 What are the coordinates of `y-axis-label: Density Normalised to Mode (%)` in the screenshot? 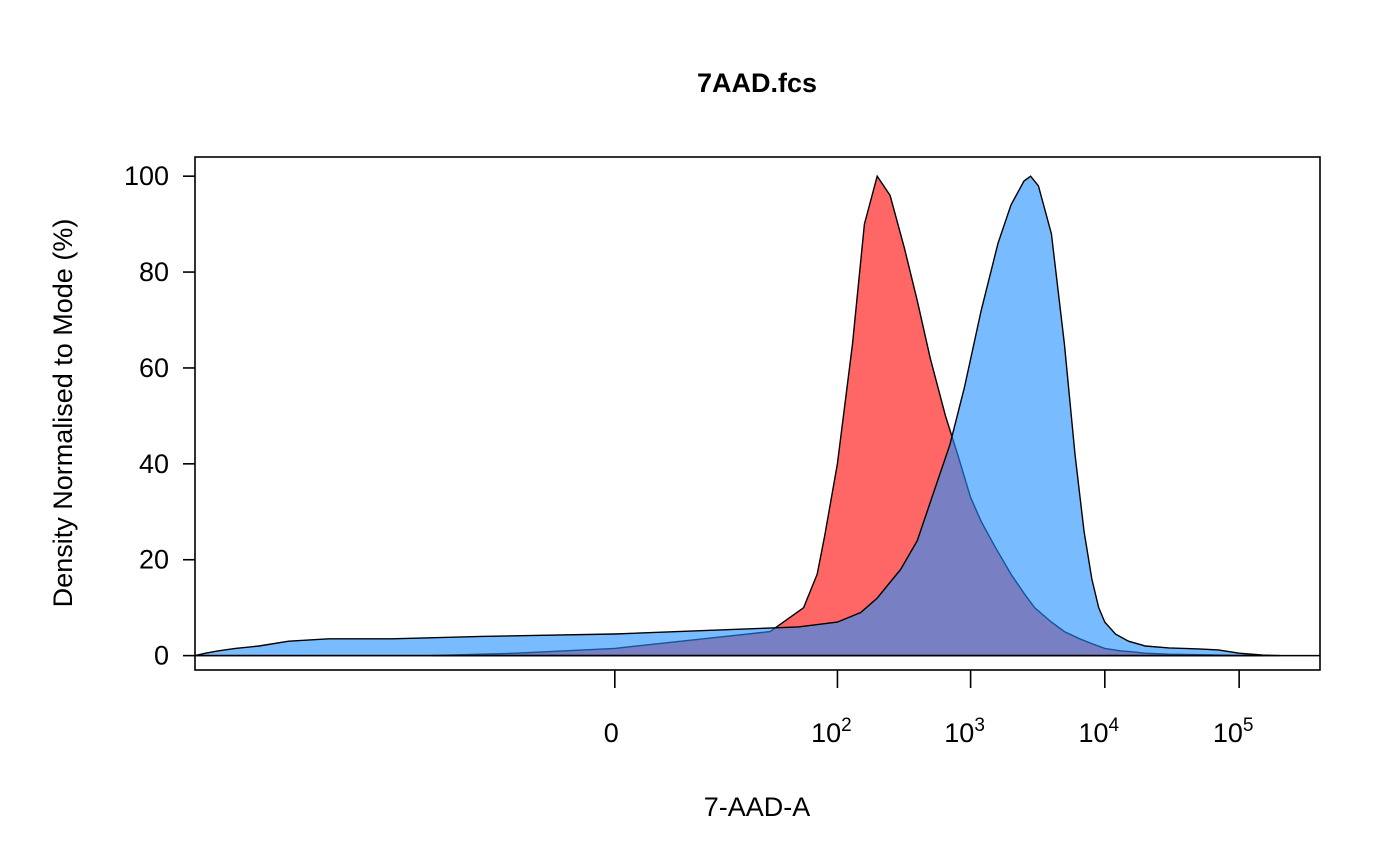 It's located at (63, 413).